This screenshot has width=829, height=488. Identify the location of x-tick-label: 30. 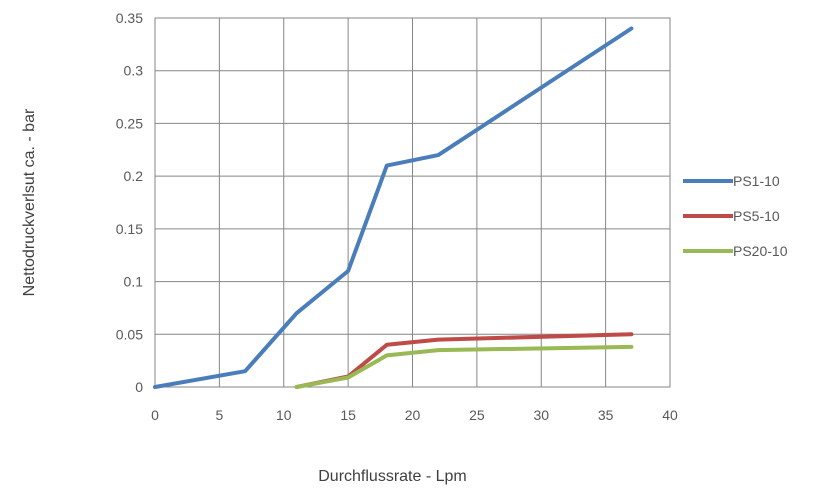
(541, 415).